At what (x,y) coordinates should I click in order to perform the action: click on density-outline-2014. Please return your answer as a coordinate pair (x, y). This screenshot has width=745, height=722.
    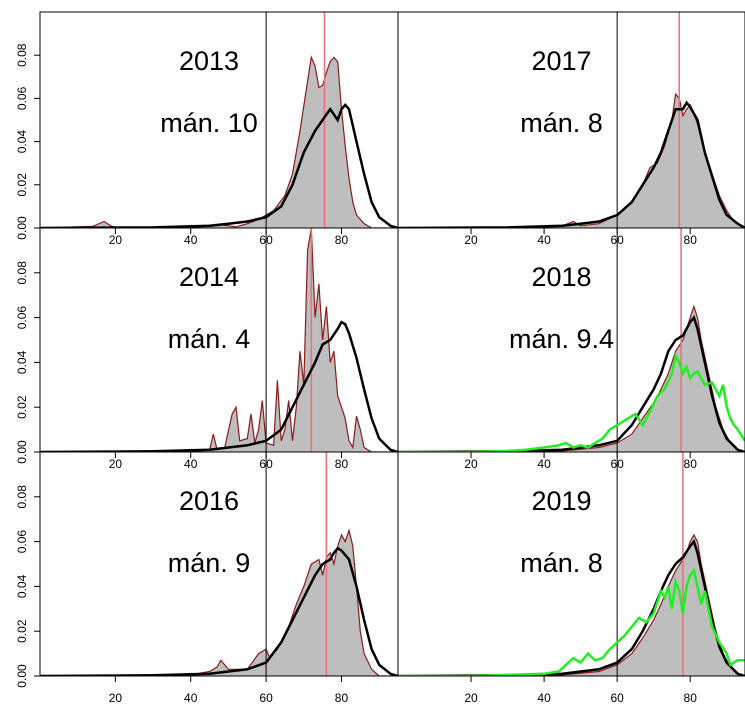
    Looking at the image, I should click on (219, 340).